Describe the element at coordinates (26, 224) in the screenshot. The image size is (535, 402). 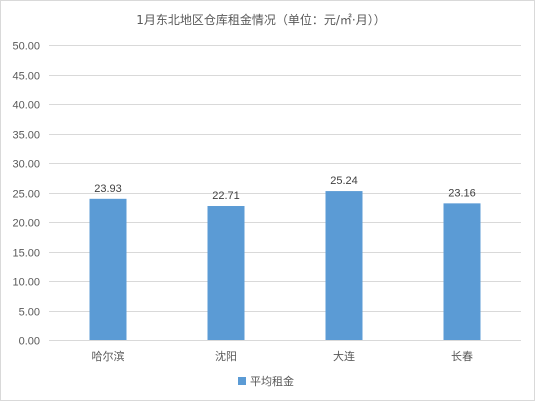
I see `y-tick-label: 20.00` at that location.